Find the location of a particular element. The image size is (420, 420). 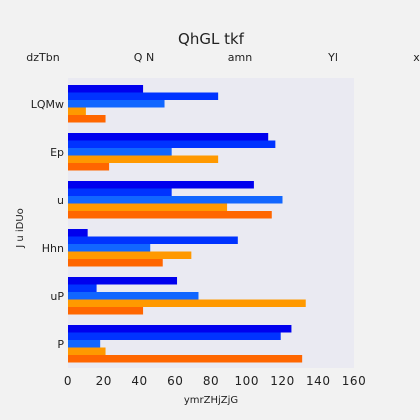

x-tick-label-7: 140 is located at coordinates (318, 381).